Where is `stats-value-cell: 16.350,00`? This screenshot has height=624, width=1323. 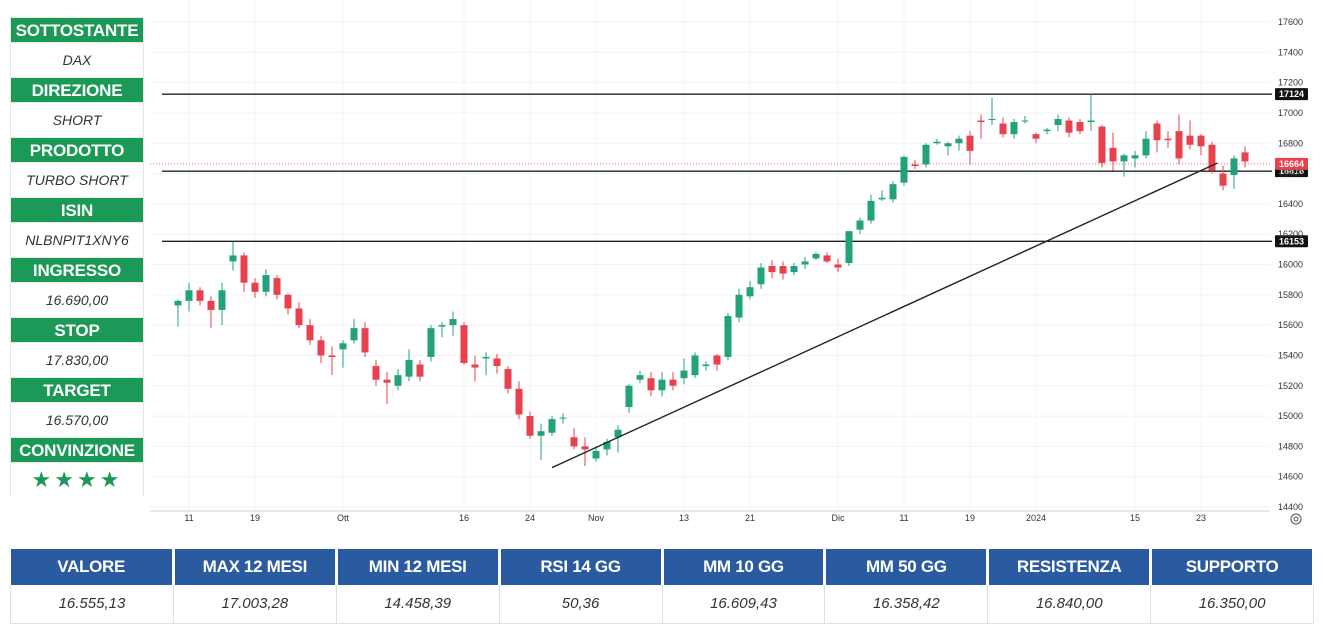
stats-value-cell: 16.350,00 is located at coordinates (1232, 604).